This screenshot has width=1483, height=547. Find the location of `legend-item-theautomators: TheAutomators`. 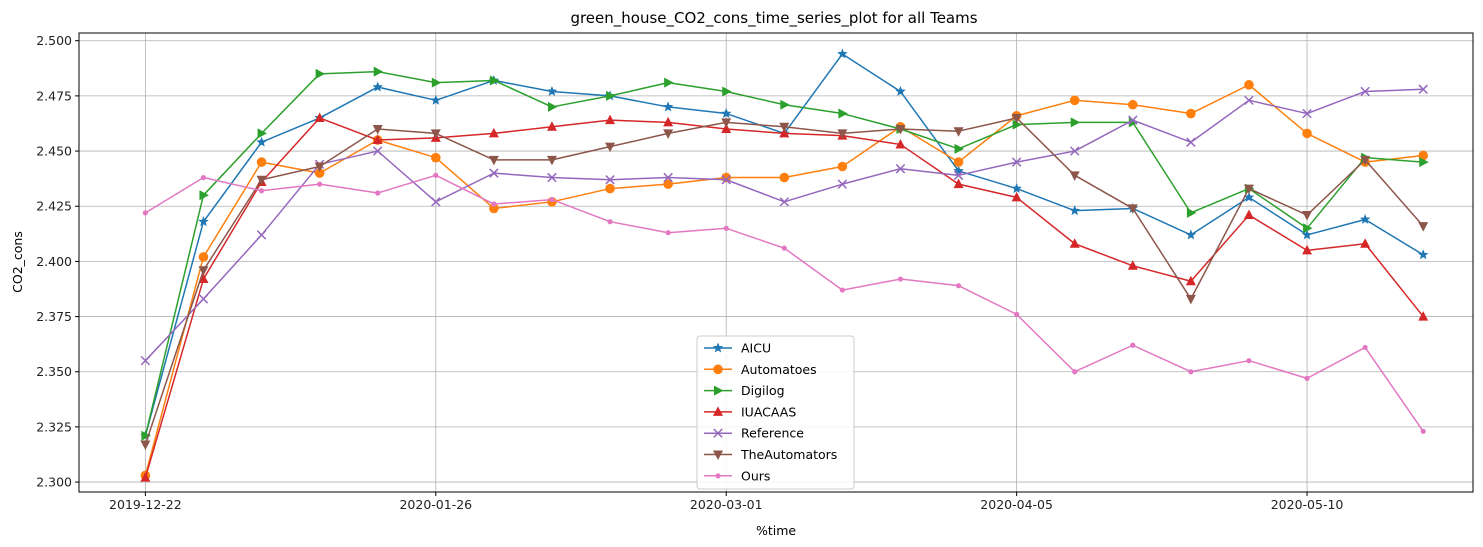

legend-item-theautomators: TheAutomators is located at coordinates (770, 454).